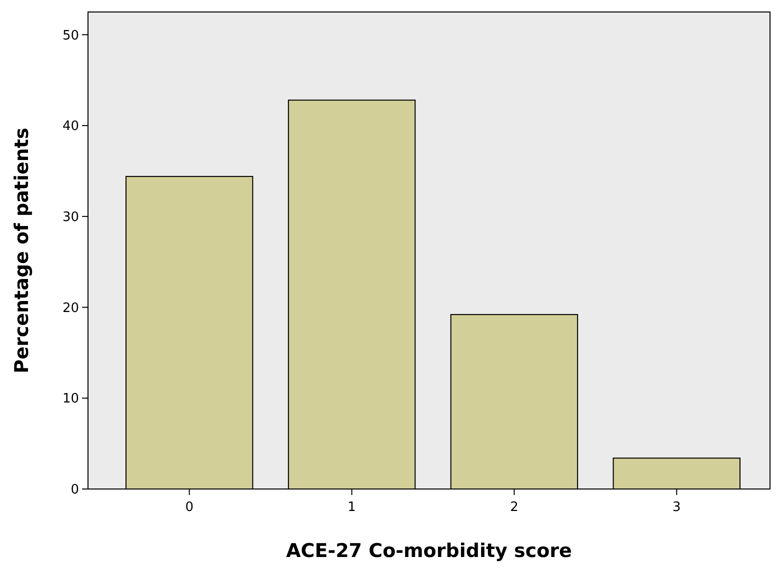  Describe the element at coordinates (352, 507) in the screenshot. I see `x-tick-label: 1` at that location.